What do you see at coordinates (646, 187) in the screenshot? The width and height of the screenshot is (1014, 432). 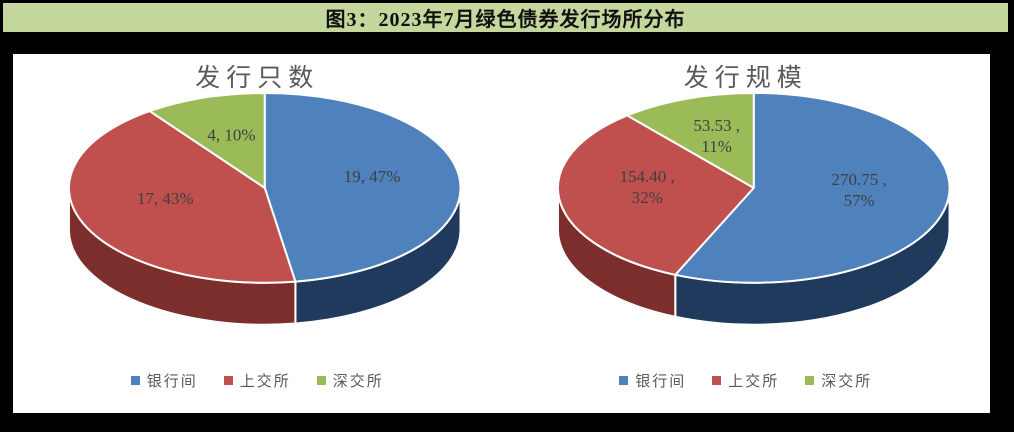 I see `slice-label: 154.40 , 32%` at bounding box center [646, 187].